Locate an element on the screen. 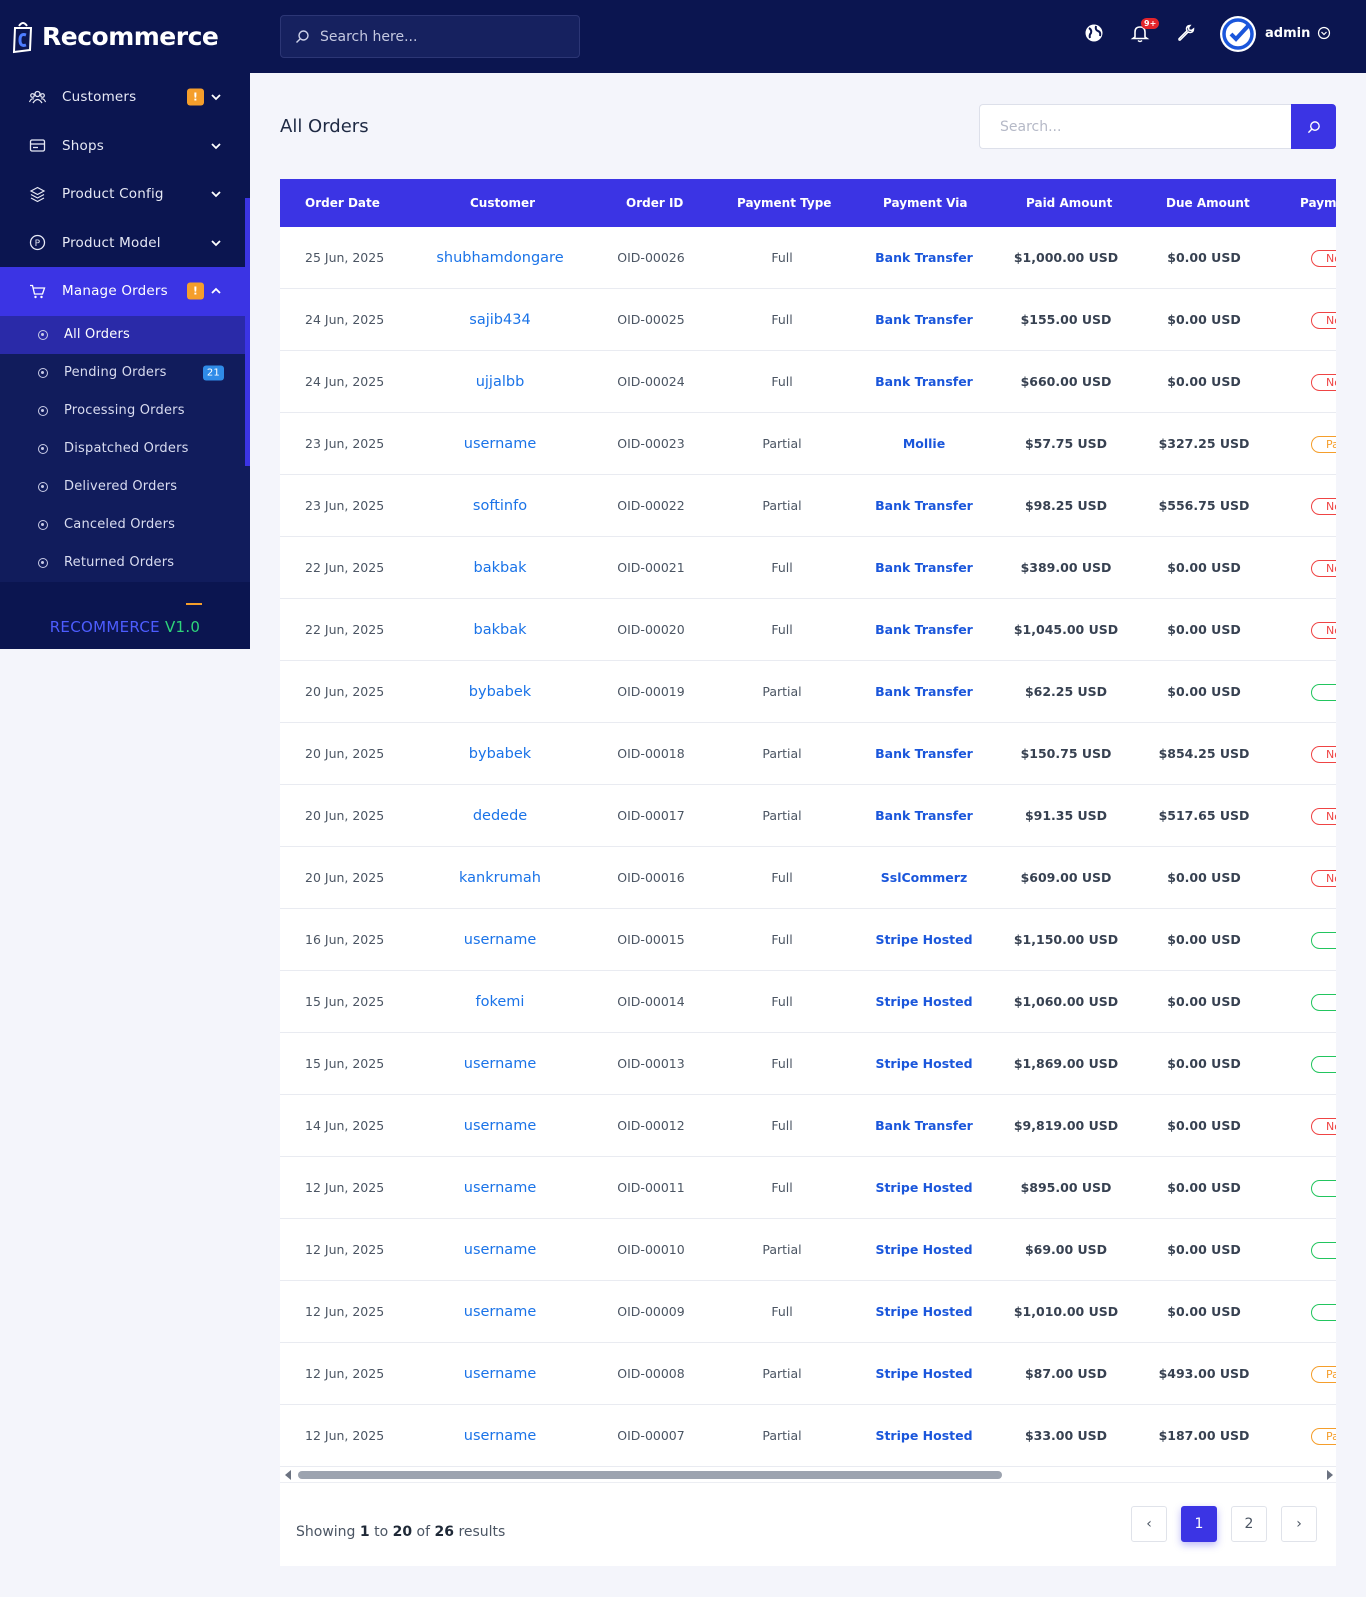 This screenshot has height=1597, width=1366. submenu-item-all-orders: All Orders is located at coordinates (125, 334).